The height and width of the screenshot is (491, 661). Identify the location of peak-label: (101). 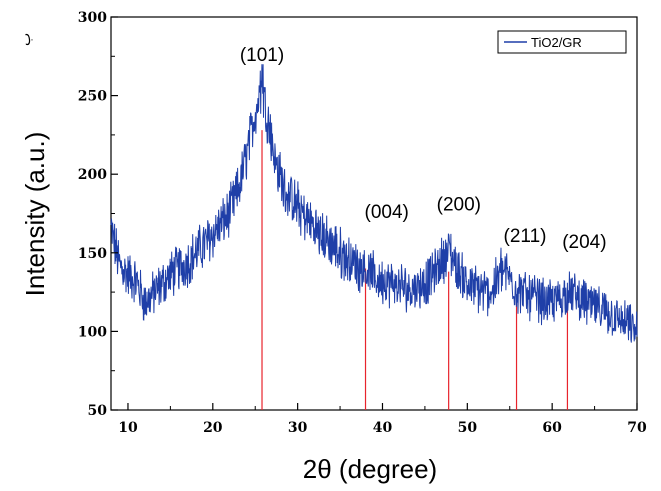
(262, 55).